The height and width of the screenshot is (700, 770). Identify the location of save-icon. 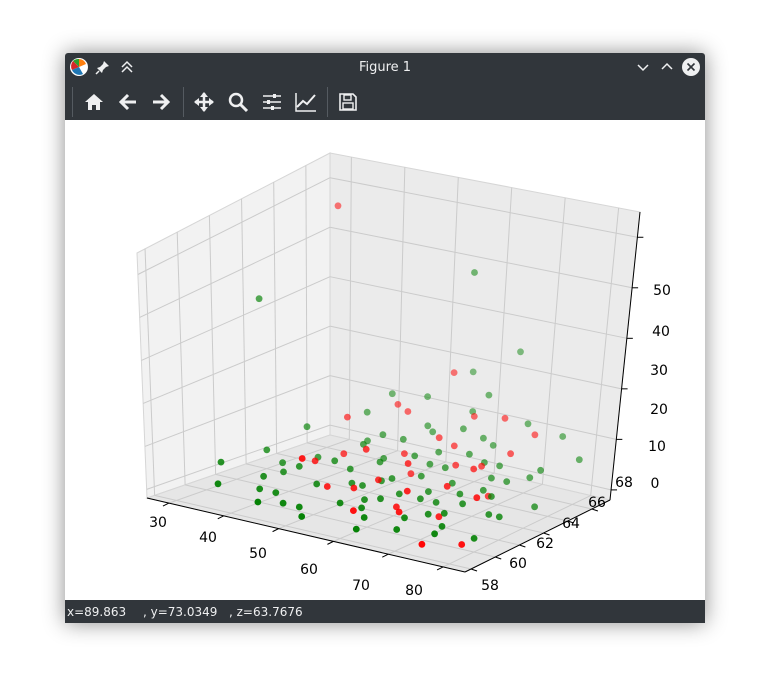
(348, 102).